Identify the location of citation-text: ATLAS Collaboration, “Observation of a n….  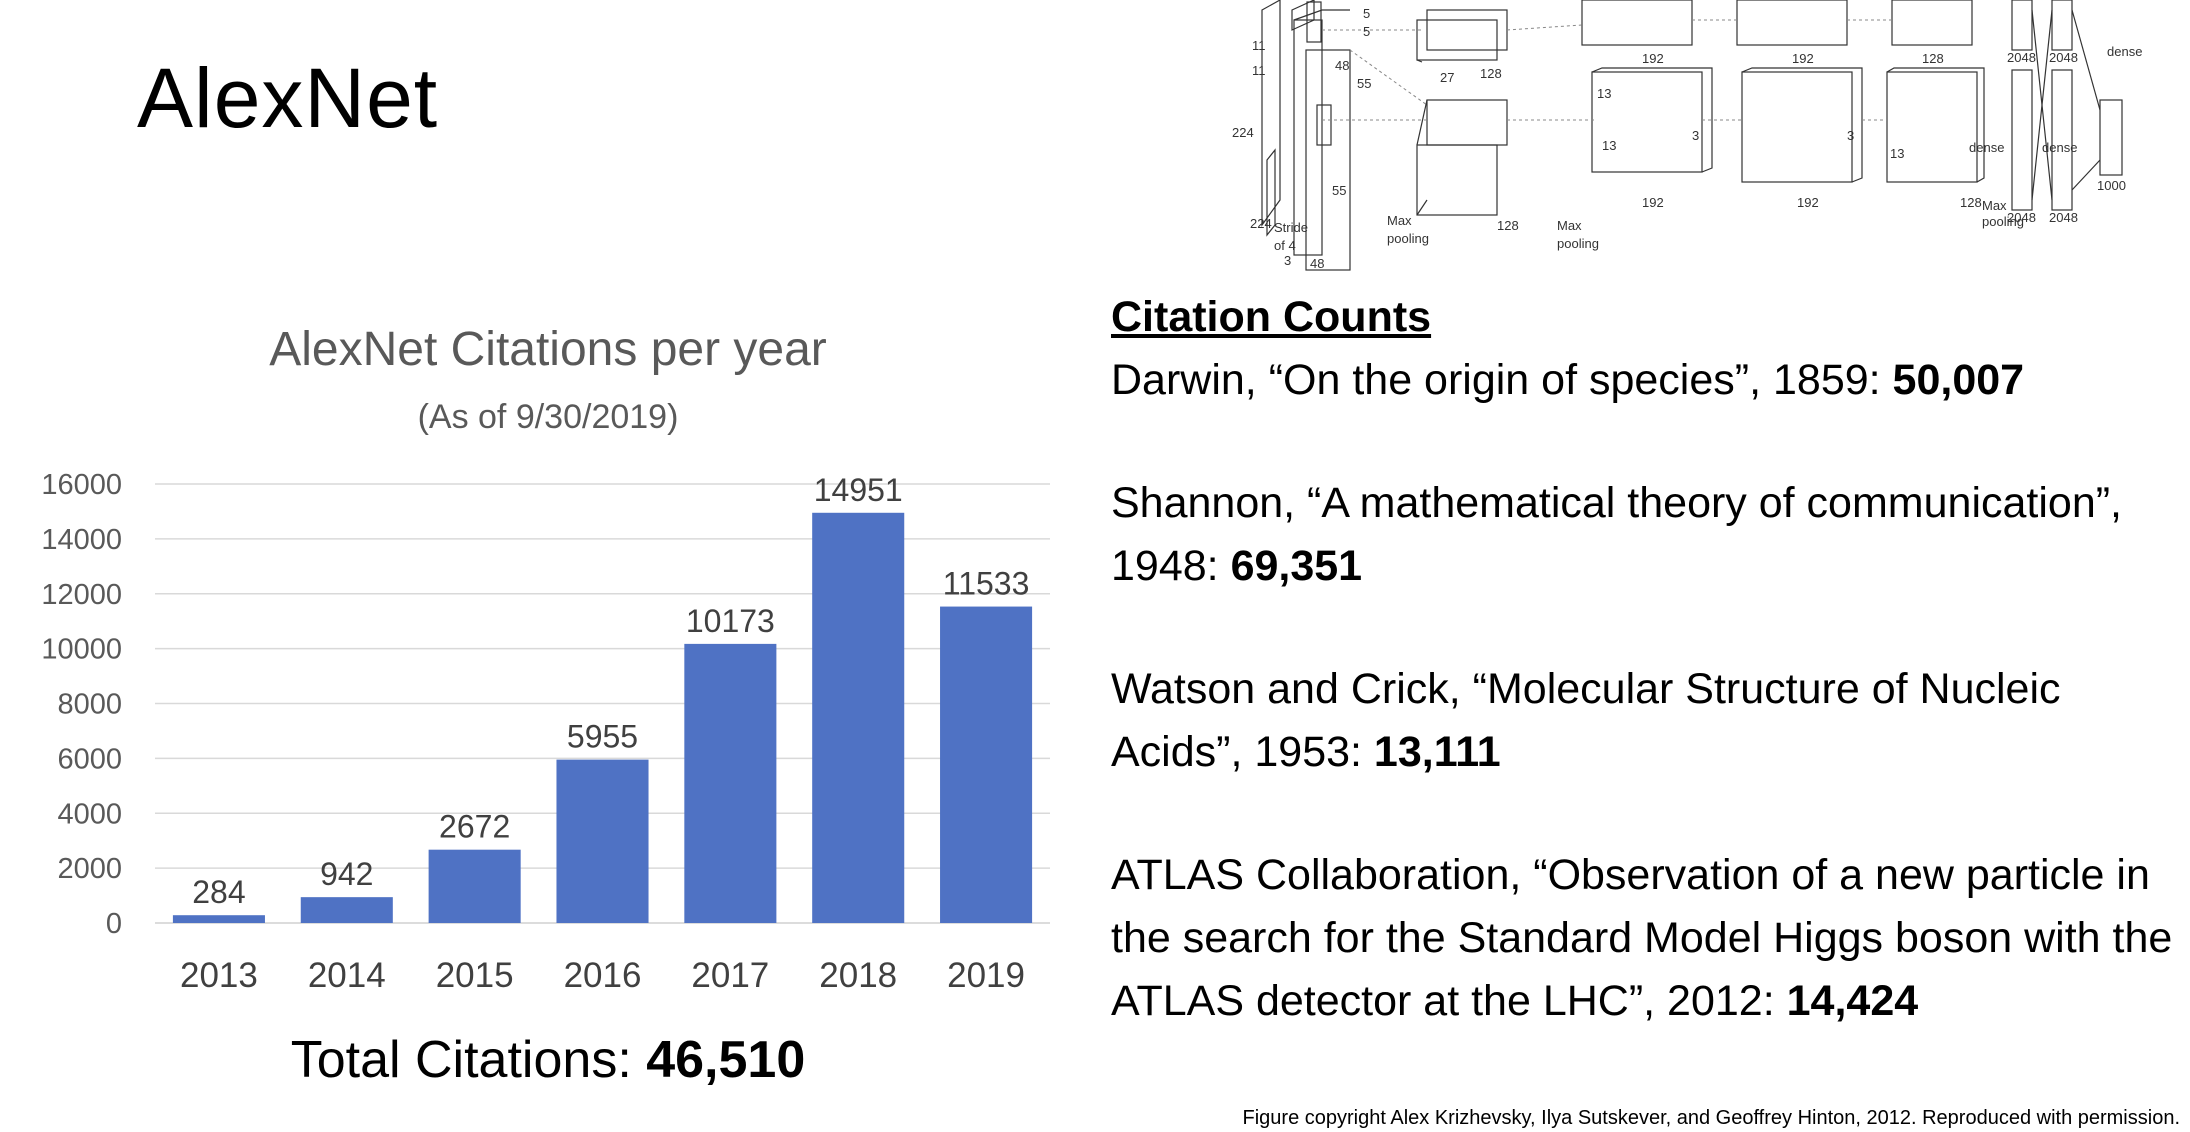
(1642, 938).